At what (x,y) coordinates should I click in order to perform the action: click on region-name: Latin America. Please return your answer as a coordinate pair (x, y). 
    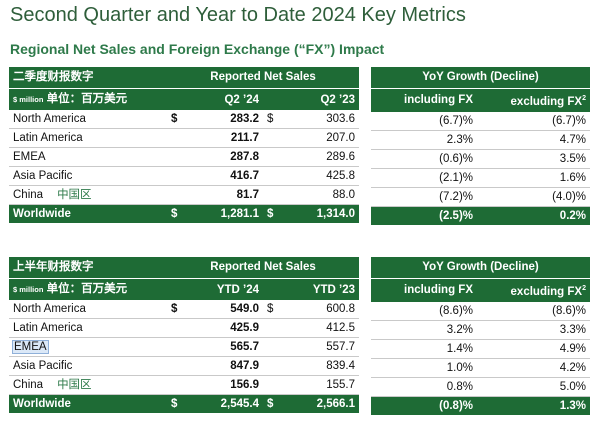
    Looking at the image, I should click on (48, 328).